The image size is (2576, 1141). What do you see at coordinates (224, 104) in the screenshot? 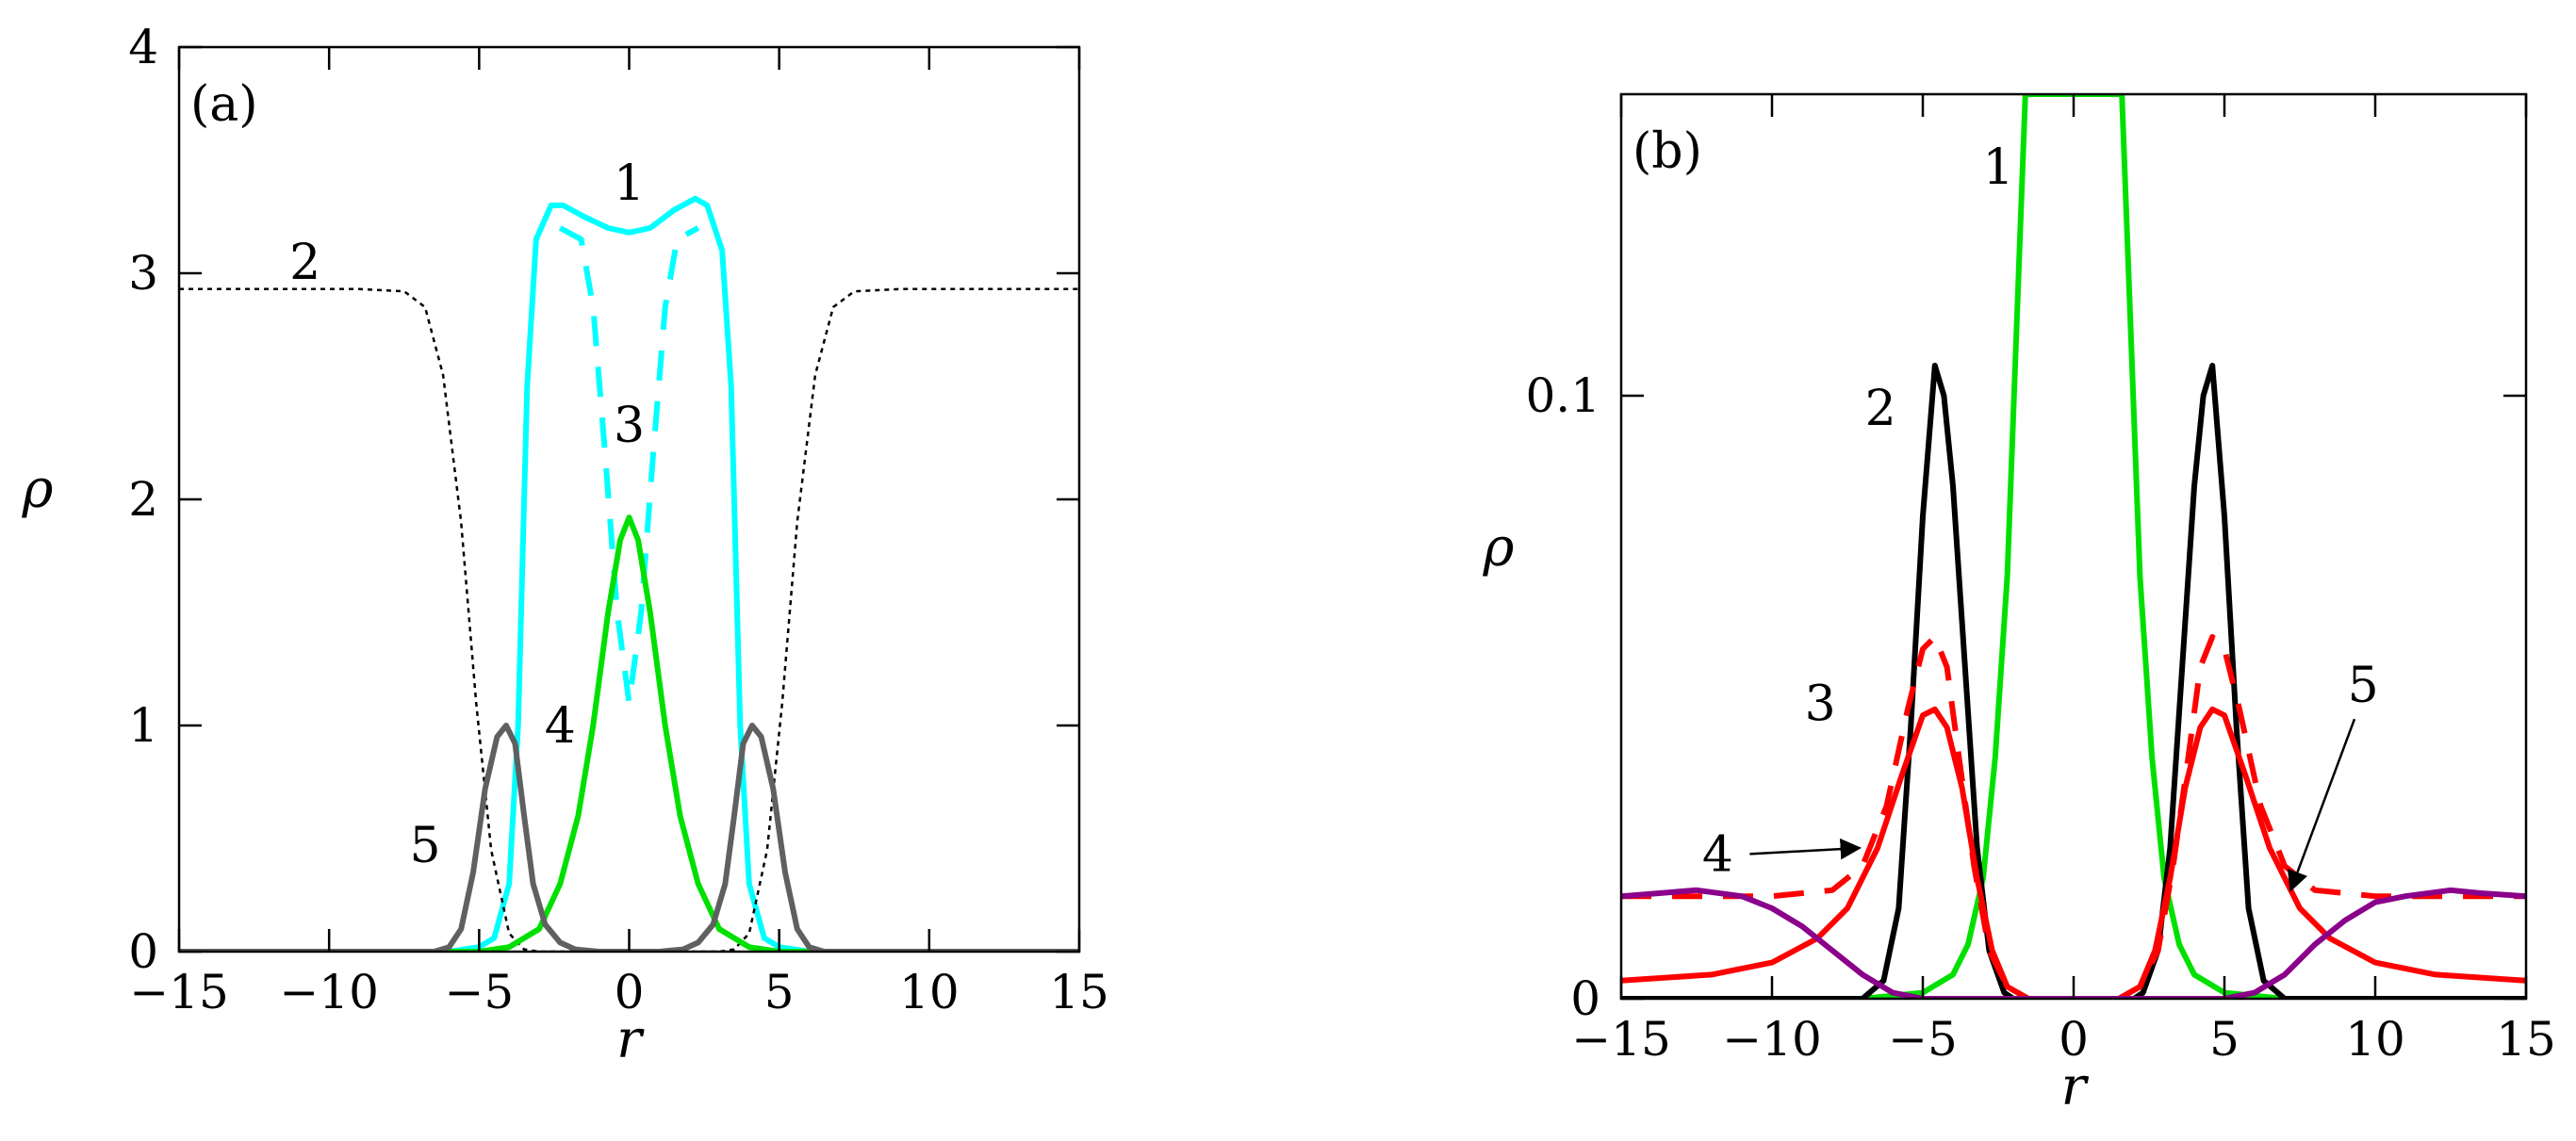
I see `panel-label: (a)` at bounding box center [224, 104].